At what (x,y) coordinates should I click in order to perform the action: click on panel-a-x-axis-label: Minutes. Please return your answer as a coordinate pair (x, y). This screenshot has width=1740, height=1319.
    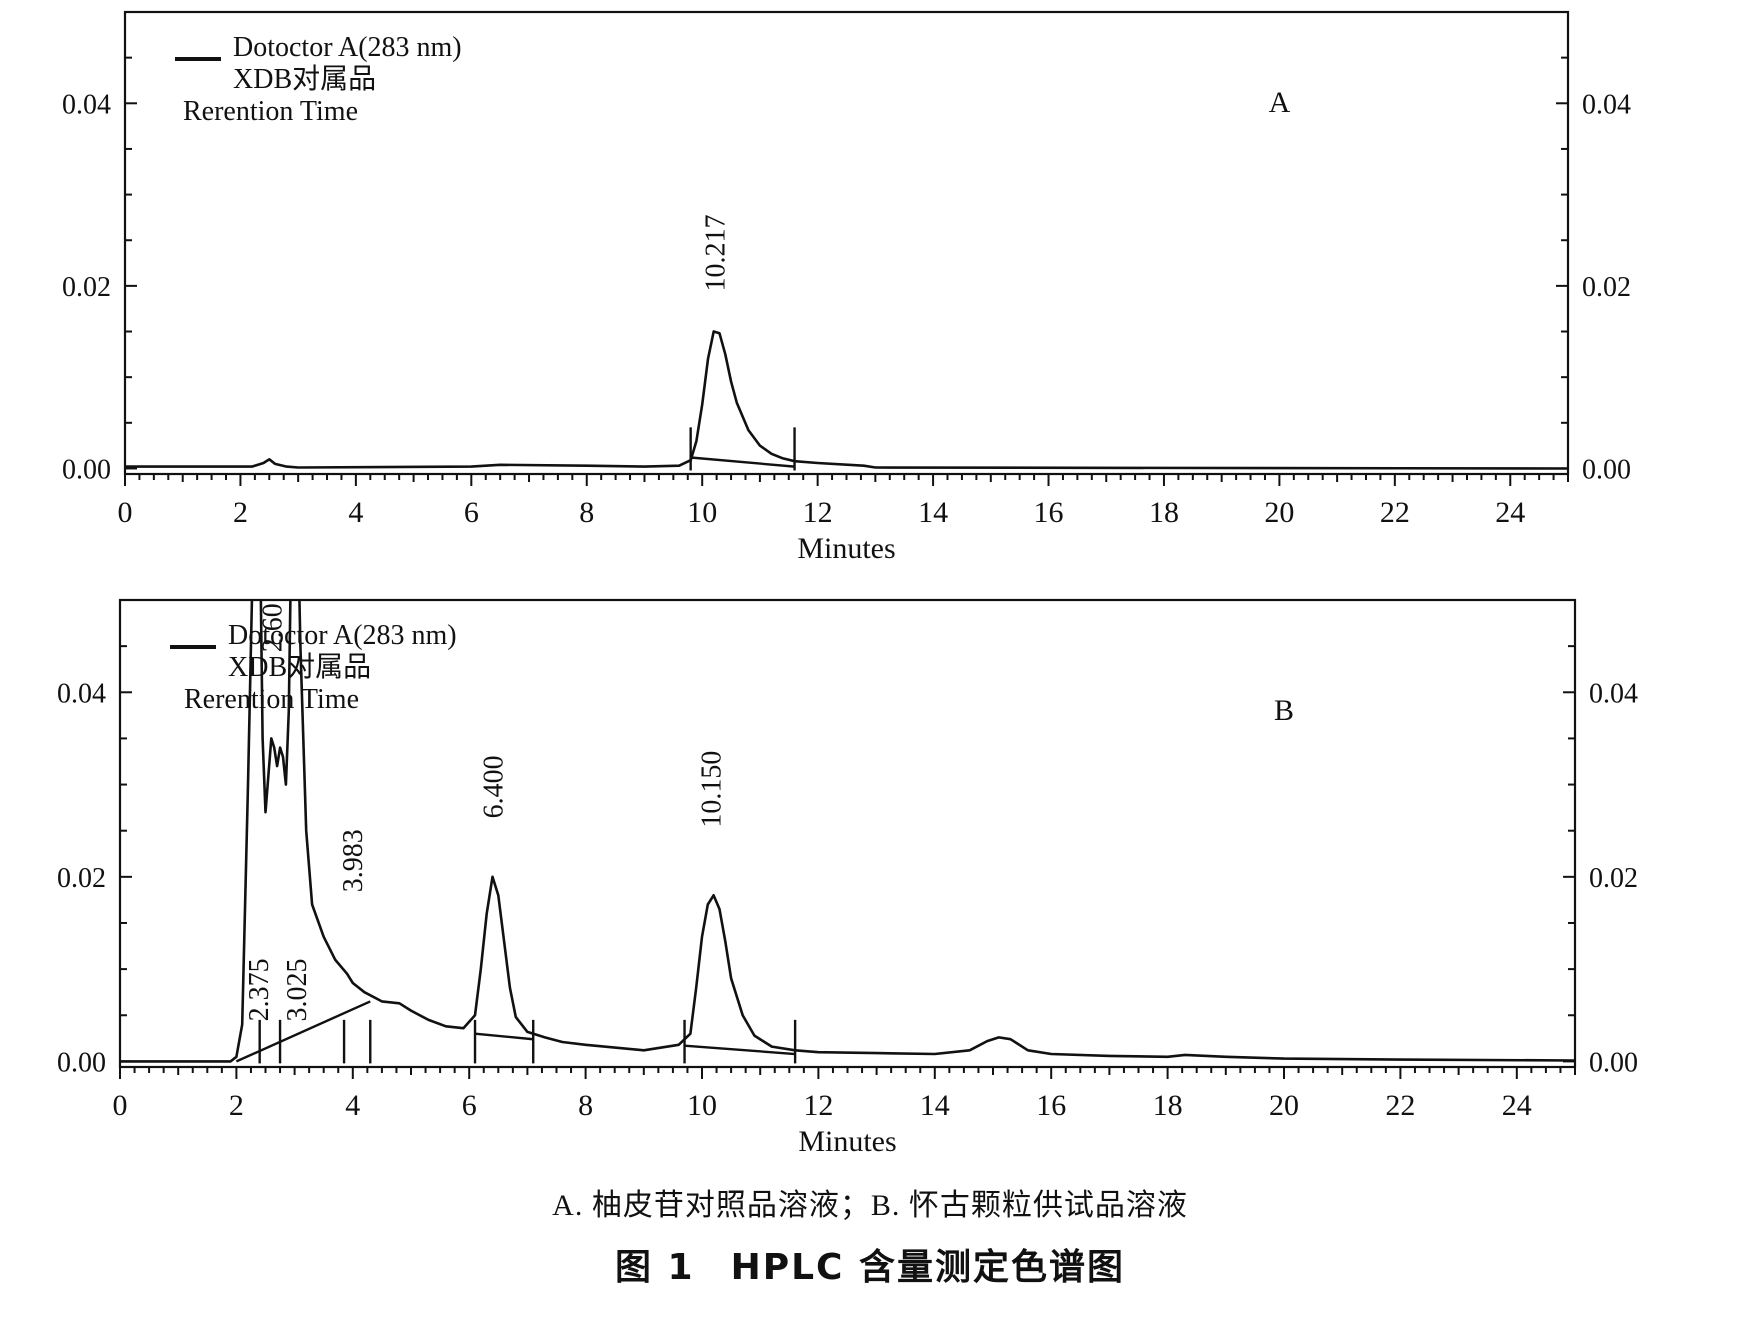
    Looking at the image, I should click on (846, 548).